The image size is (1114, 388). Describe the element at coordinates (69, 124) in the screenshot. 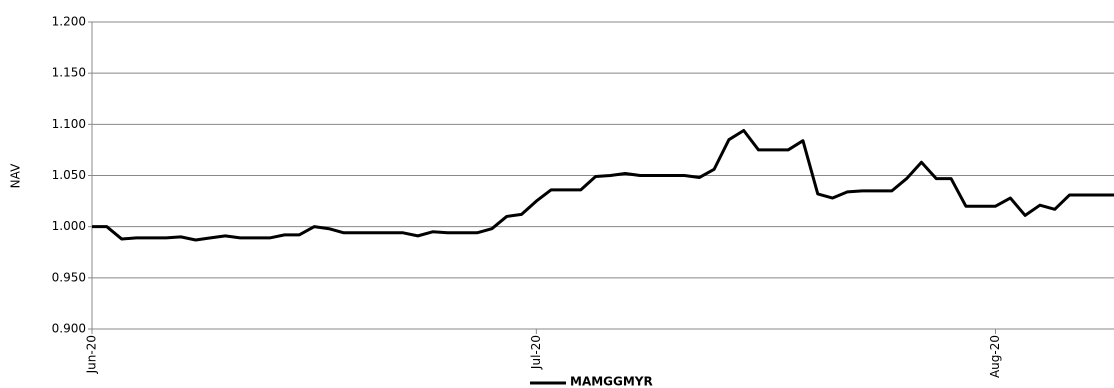

I see `y-tick-label: 1.100` at that location.